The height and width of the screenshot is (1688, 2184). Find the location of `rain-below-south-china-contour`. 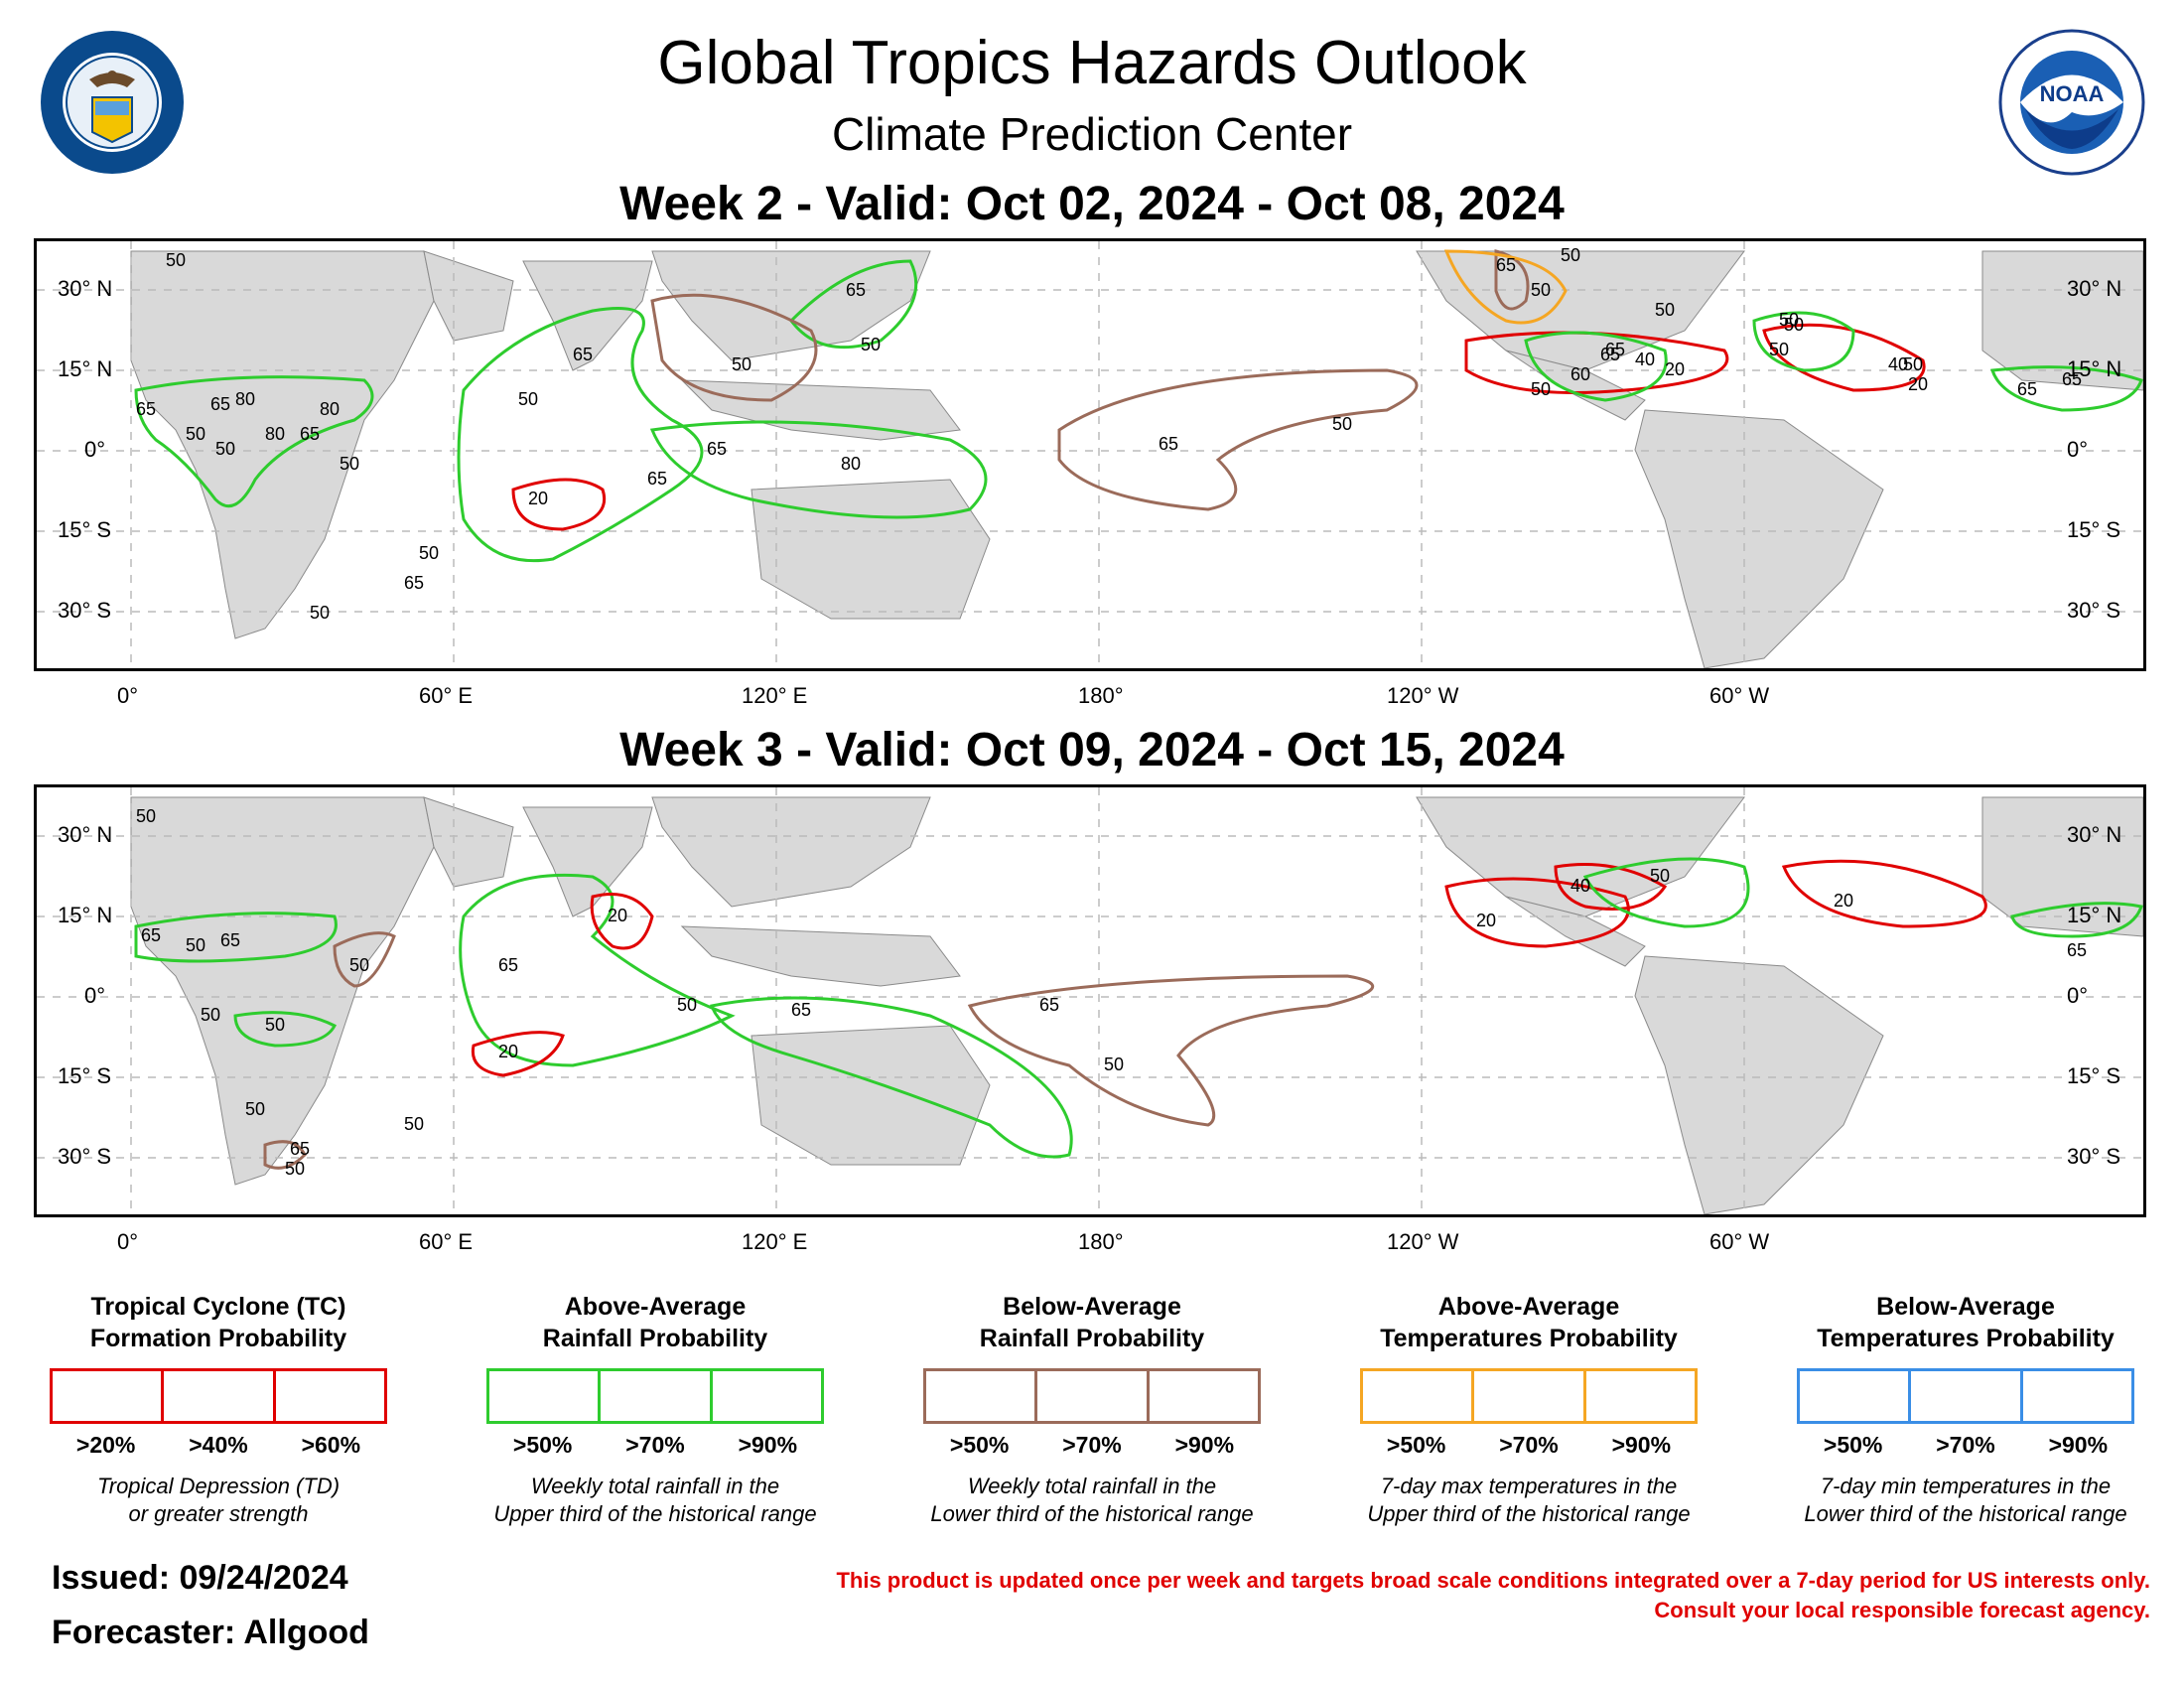

rain-below-south-china-contour is located at coordinates (734, 347).